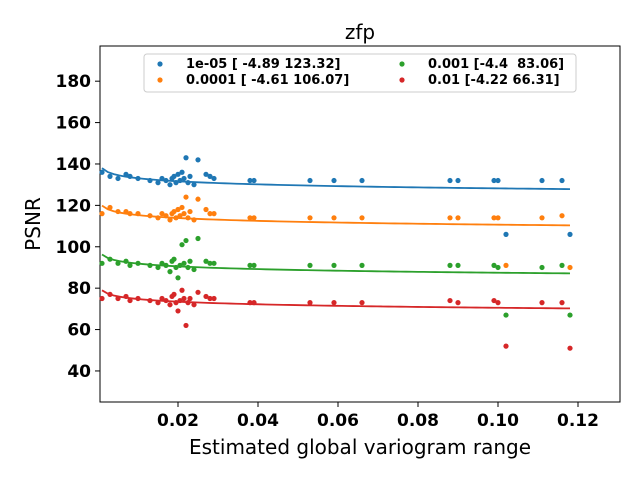 Image resolution: width=640 pixels, height=480 pixels. What do you see at coordinates (33, 224) in the screenshot?
I see `y-axis-label: PSNR` at bounding box center [33, 224].